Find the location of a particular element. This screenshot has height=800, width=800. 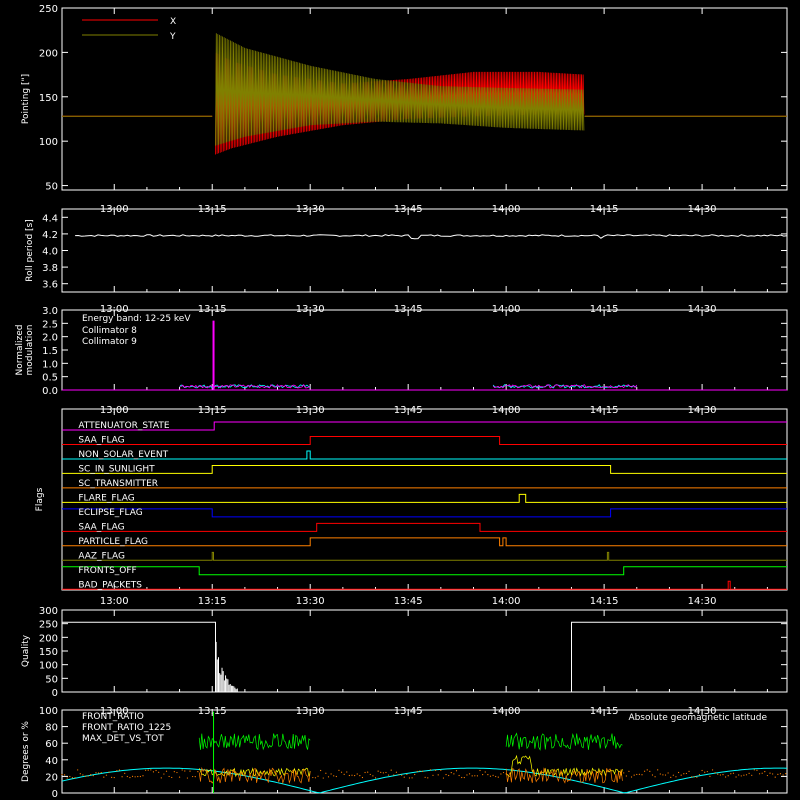

flag-label: NON_SOLAR_EVENT is located at coordinates (123, 455).